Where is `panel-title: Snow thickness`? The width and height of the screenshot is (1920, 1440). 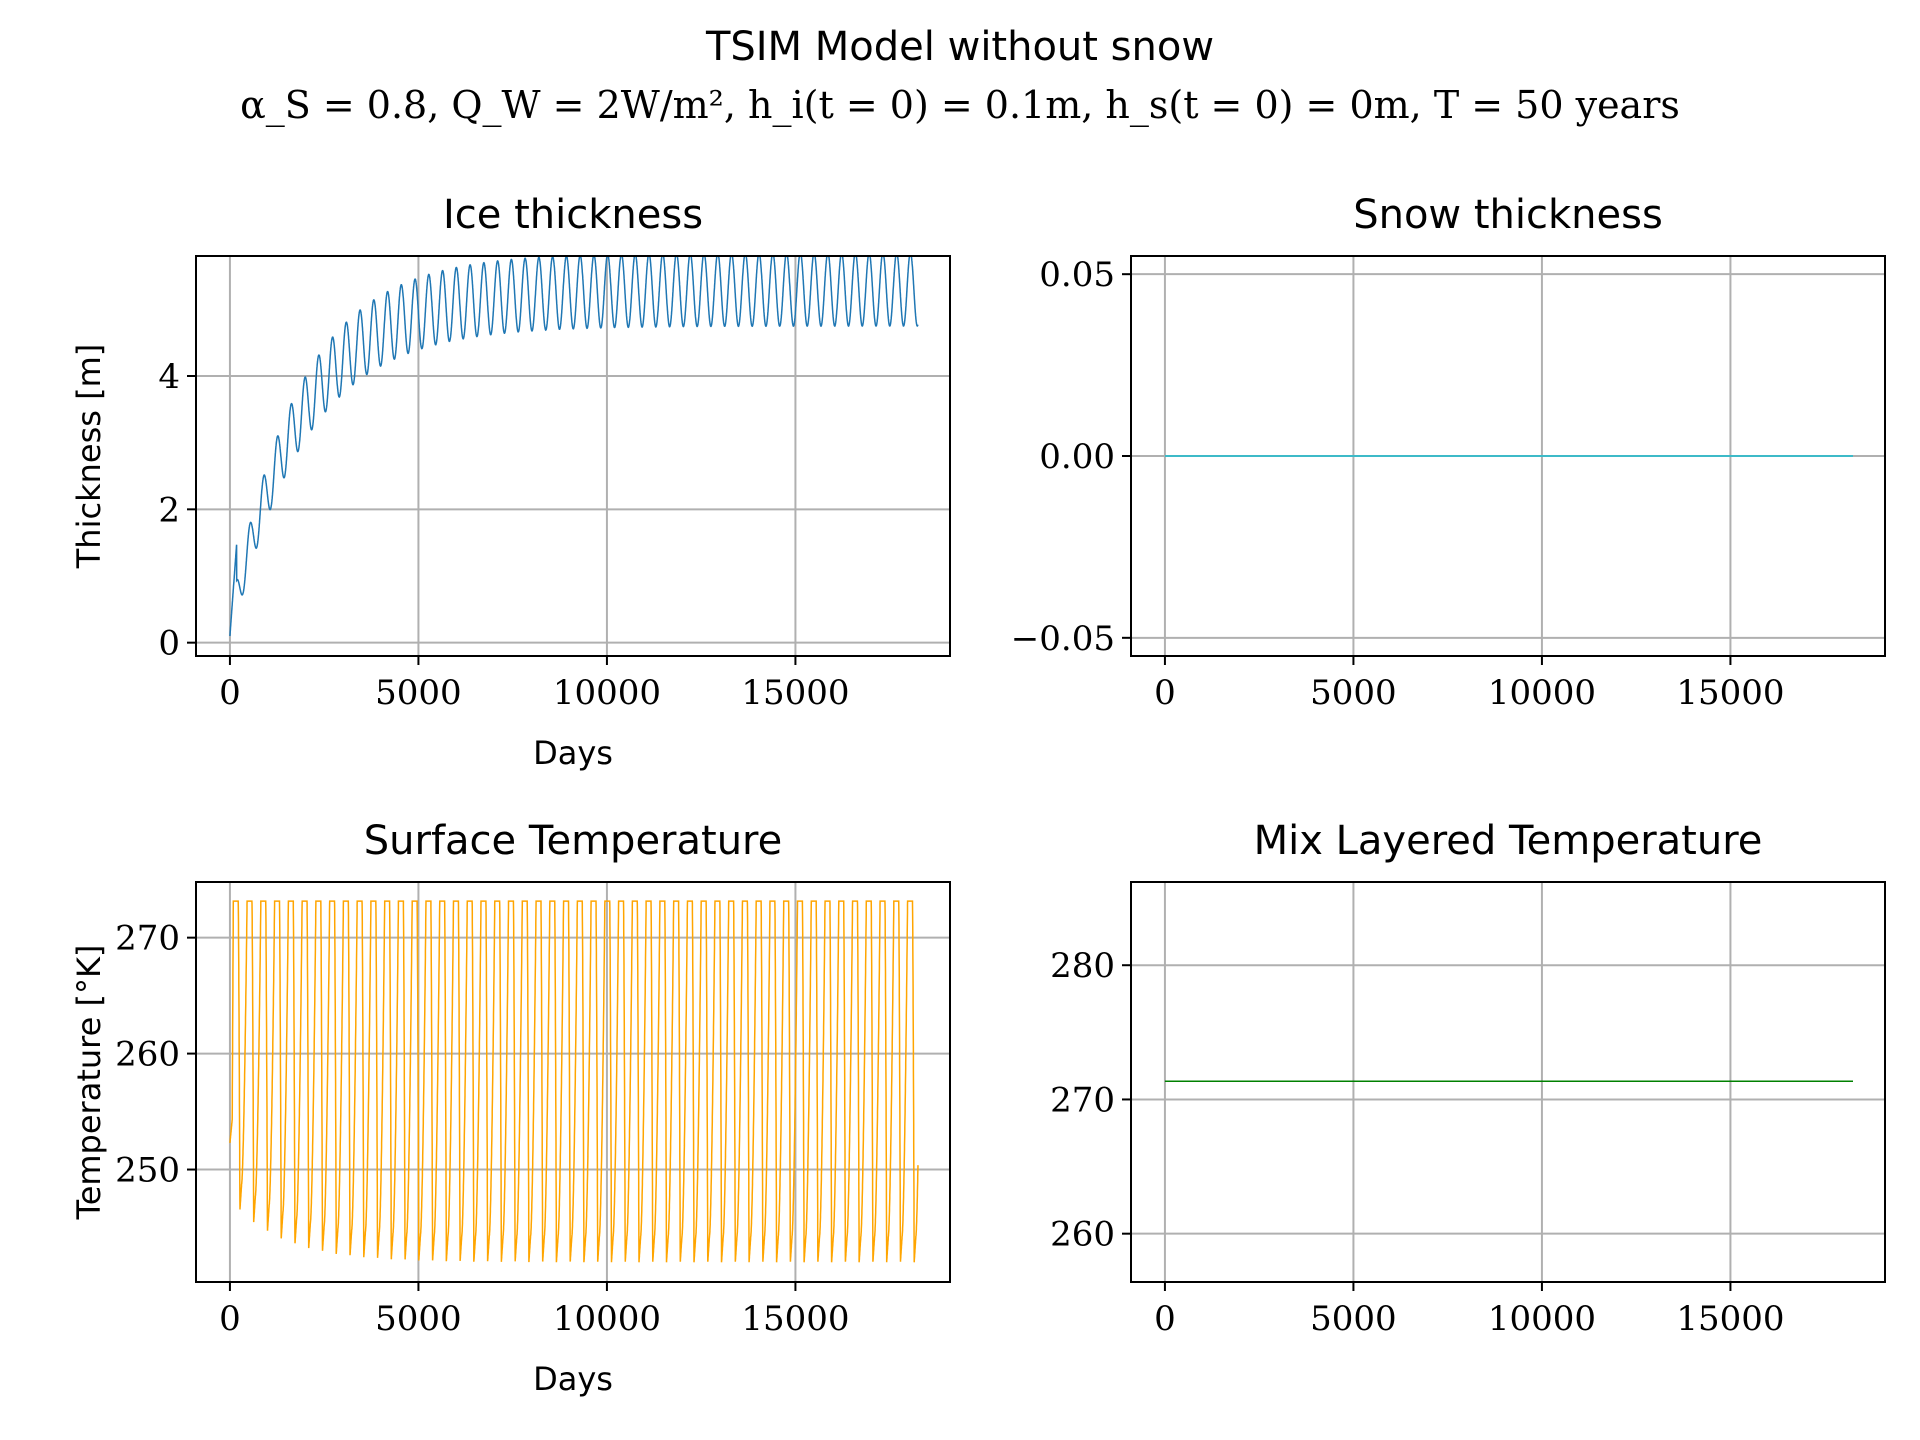 panel-title: Snow thickness is located at coordinates (1508, 215).